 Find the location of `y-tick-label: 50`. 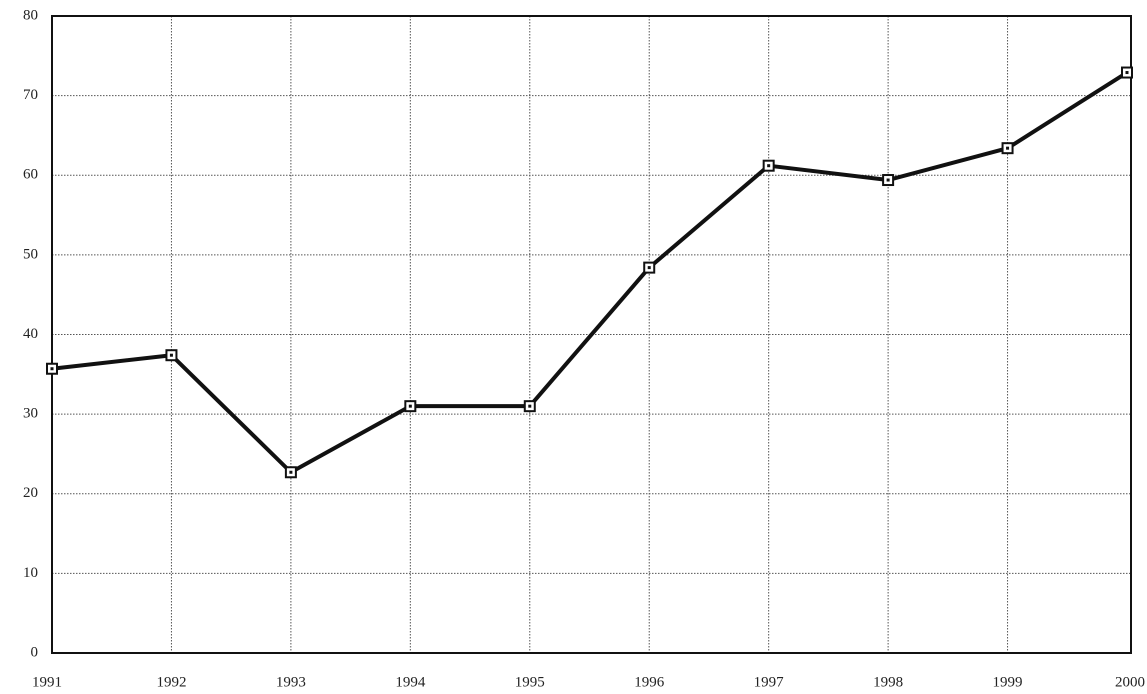

y-tick-label: 50 is located at coordinates (30, 254).